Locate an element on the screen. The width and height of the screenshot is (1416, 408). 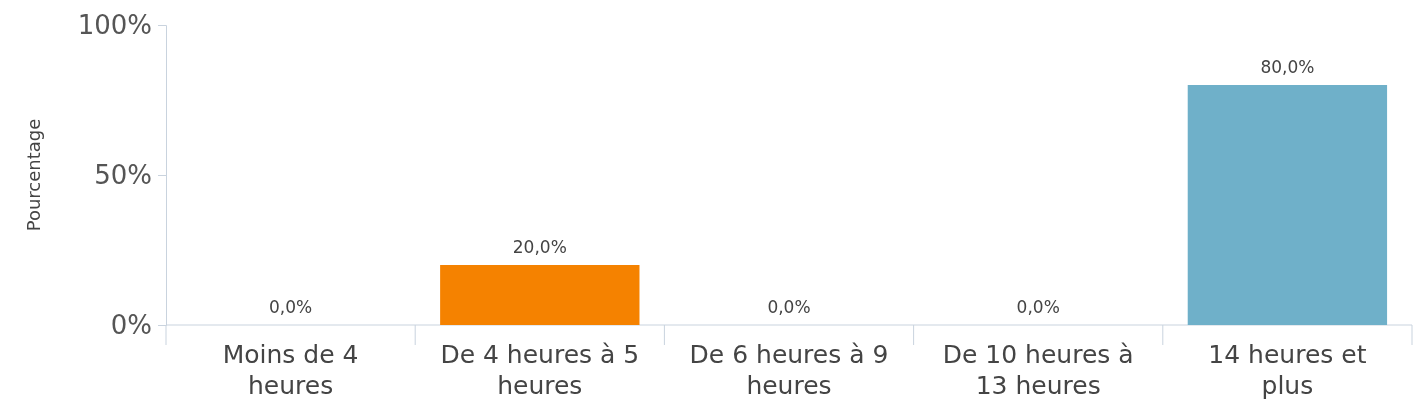
x-tick-label: Moins de 4 heures is located at coordinates (290, 370).